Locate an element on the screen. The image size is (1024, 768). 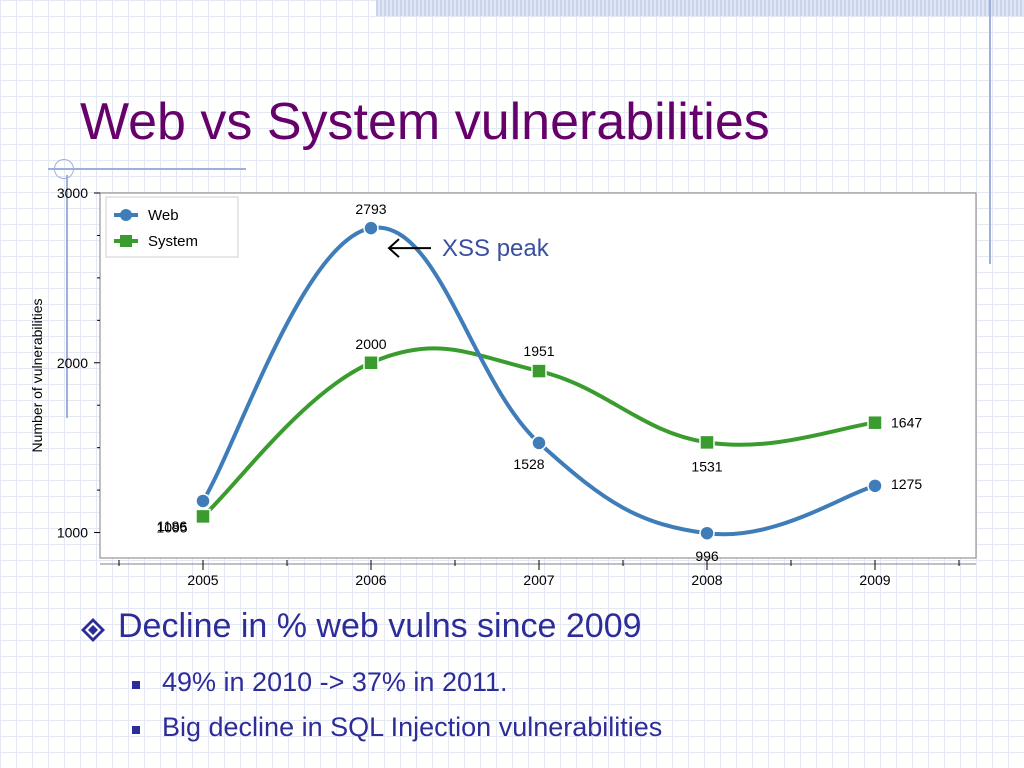
data-label-web: 2793 is located at coordinates (370, 209).